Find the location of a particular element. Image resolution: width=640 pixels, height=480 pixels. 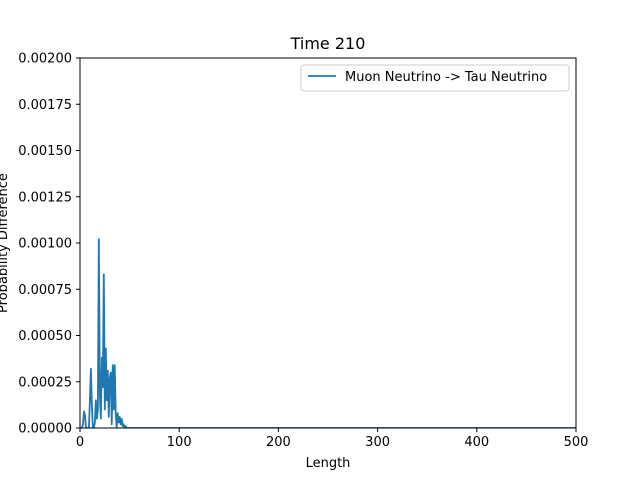

y-tick-label: 0.00050 is located at coordinates (45, 336).